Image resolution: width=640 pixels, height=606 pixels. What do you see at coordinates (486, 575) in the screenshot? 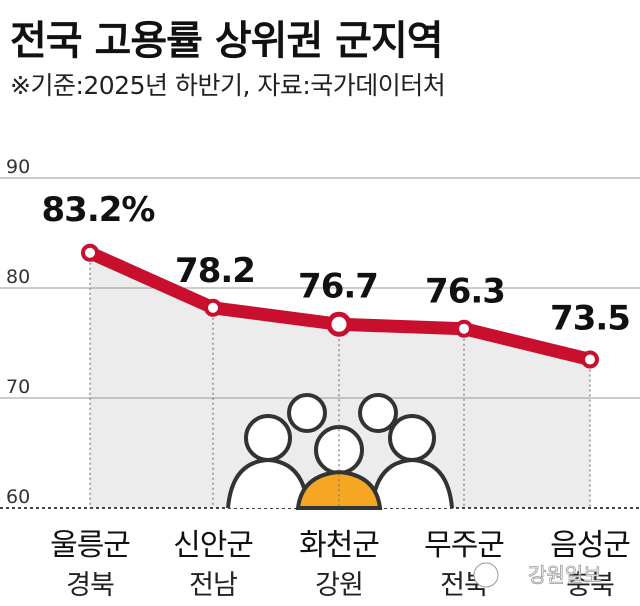
I see `watermark-emblem-icon` at bounding box center [486, 575].